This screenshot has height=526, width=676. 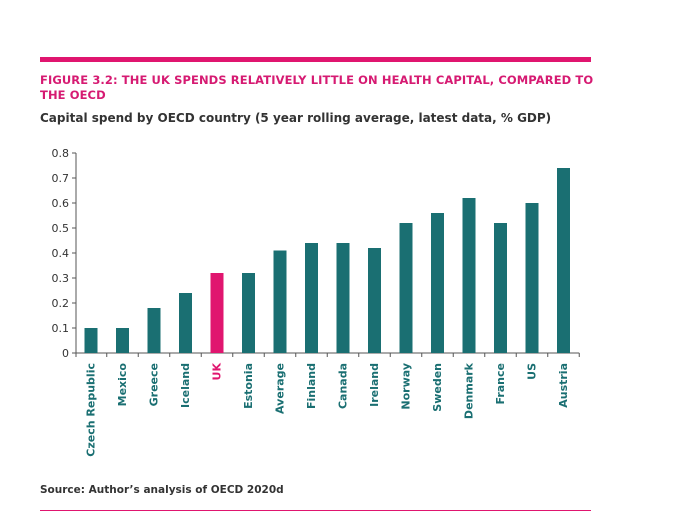 What do you see at coordinates (315, 59) in the screenshot?
I see `top-accent-rule` at bounding box center [315, 59].